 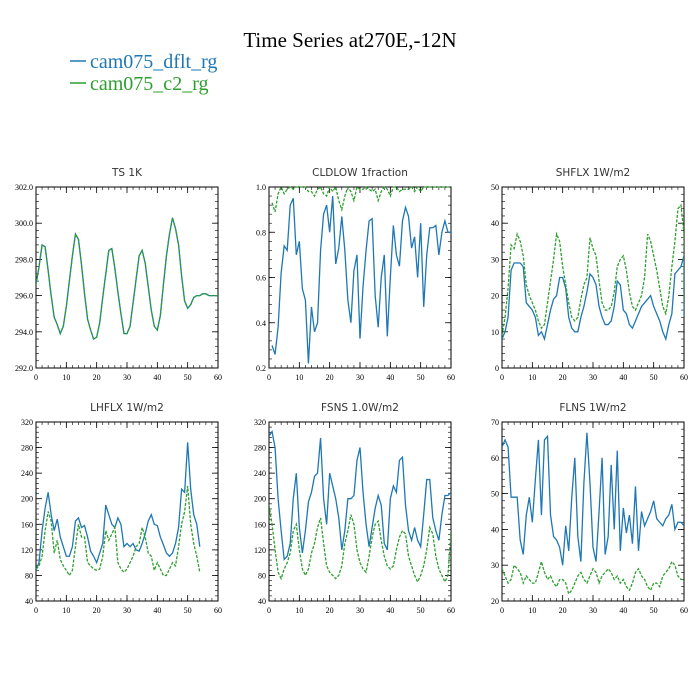 I want to click on panel-title-flns: FLNS 1W/m2, so click(x=592, y=408).